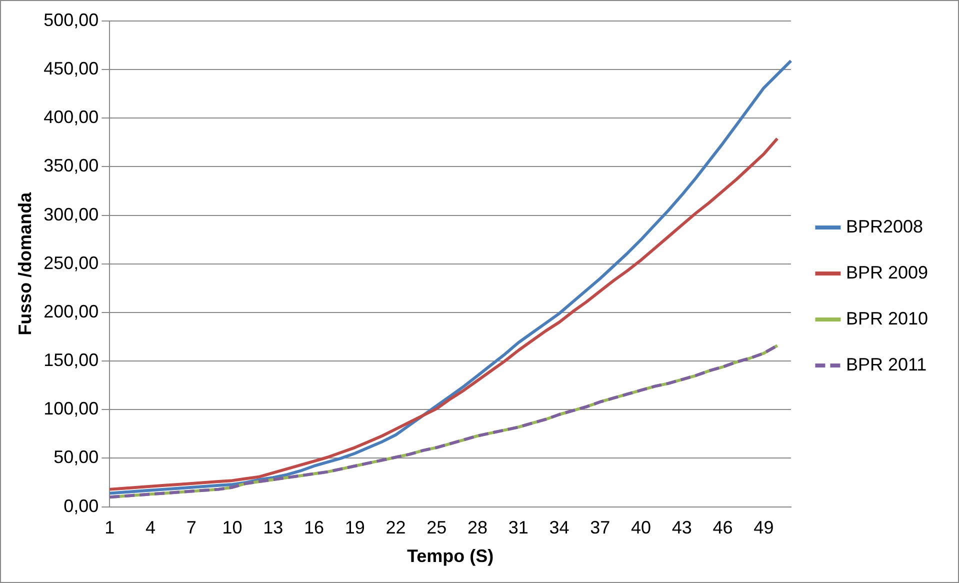 Image resolution: width=959 pixels, height=583 pixels. Describe the element at coordinates (109, 528) in the screenshot. I see `x-tick-label: 1` at that location.